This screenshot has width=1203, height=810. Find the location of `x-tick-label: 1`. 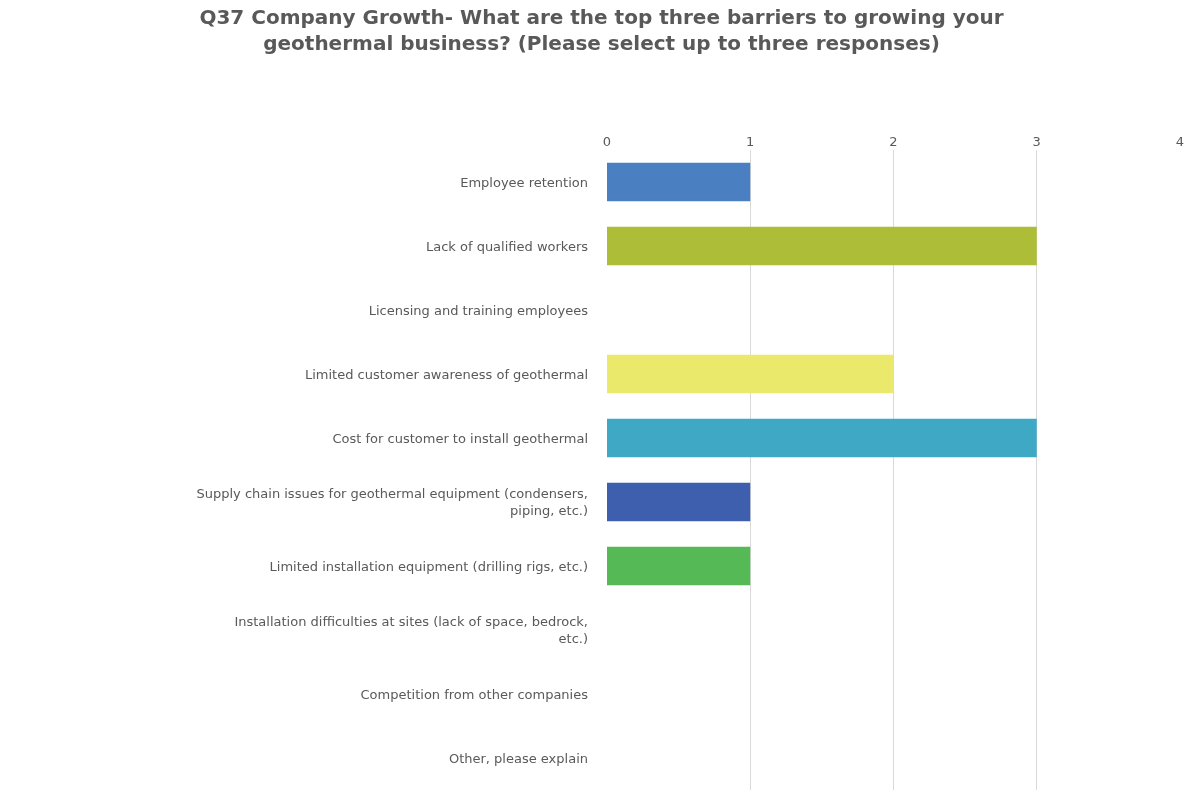

x-tick-label: 1 is located at coordinates (750, 142).